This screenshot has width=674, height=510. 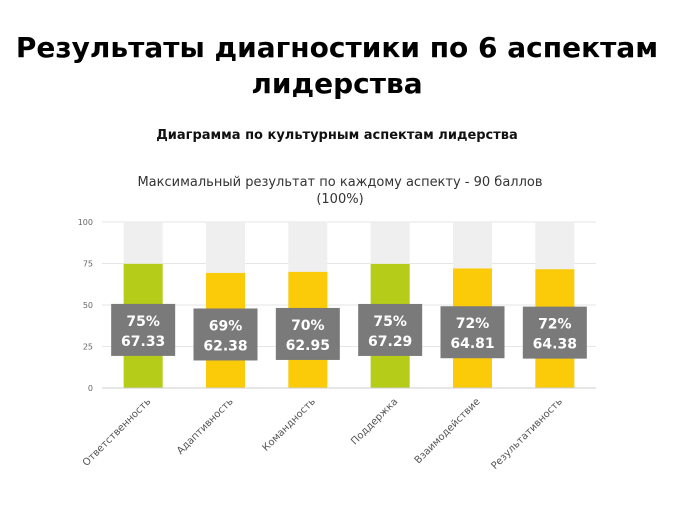 What do you see at coordinates (374, 421) in the screenshot?
I see `x-tick-label: Поддержка` at bounding box center [374, 421].